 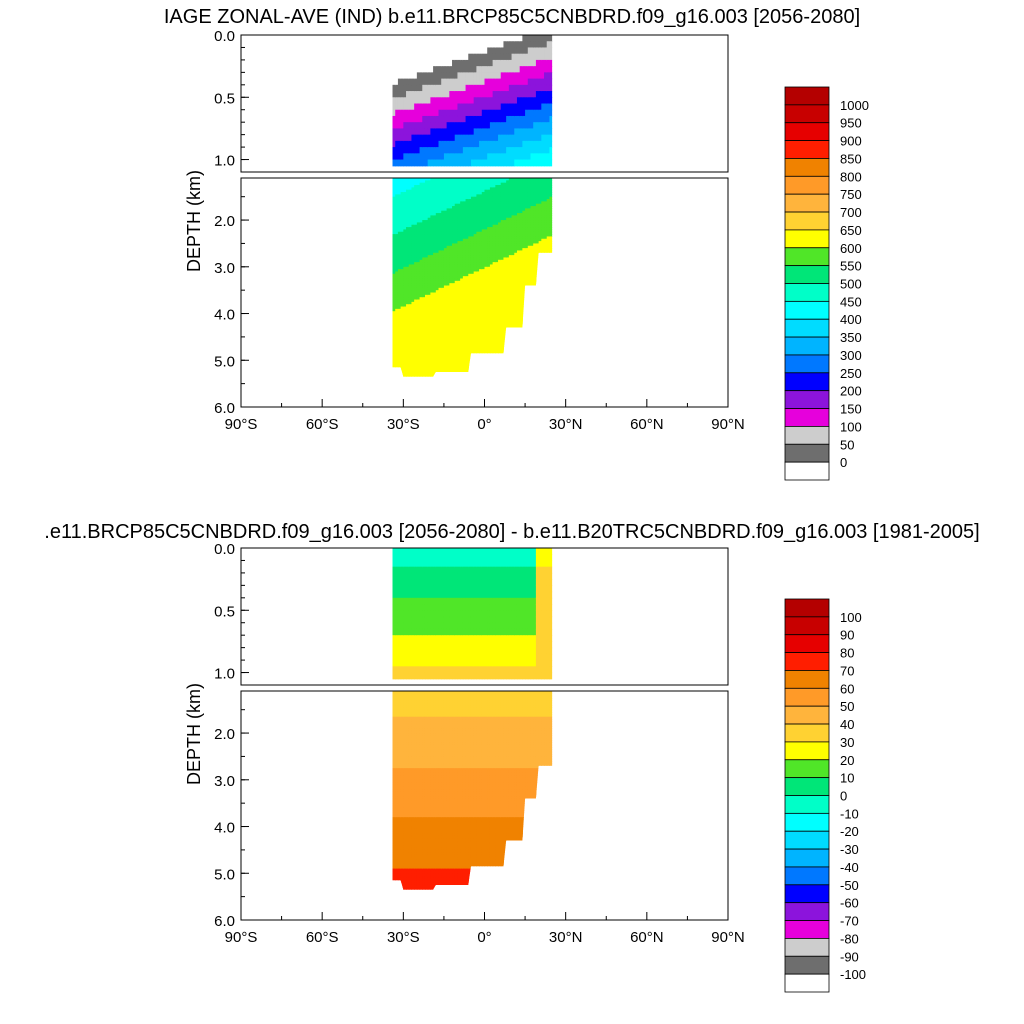 I want to click on colorbar-label: 500, so click(x=851, y=284).